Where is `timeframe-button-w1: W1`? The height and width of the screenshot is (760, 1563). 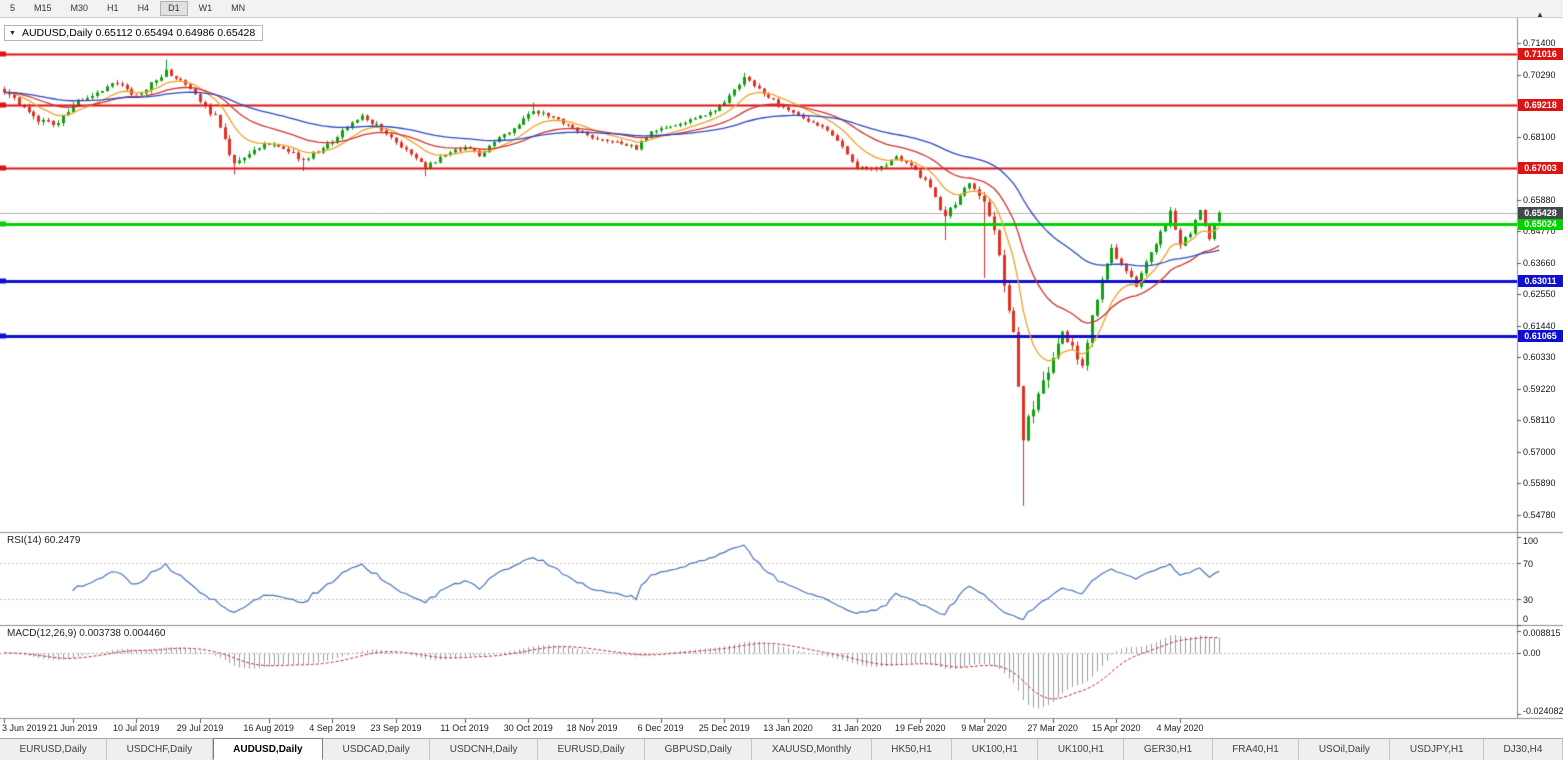 timeframe-button-w1: W1 is located at coordinates (205, 8).